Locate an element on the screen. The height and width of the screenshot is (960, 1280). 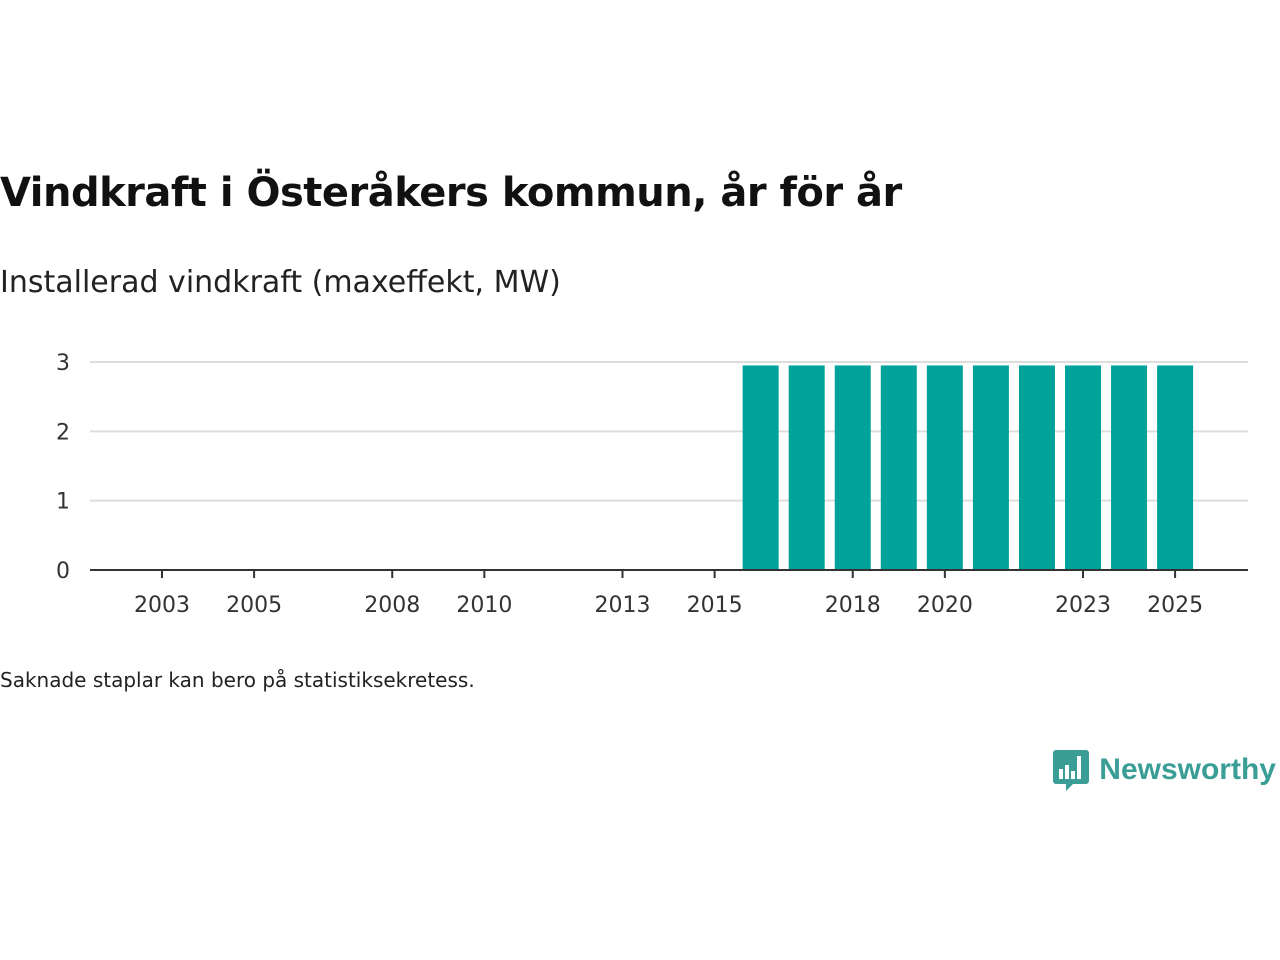
bar-chart-speech-bubble-icon is located at coordinates (1071, 770).